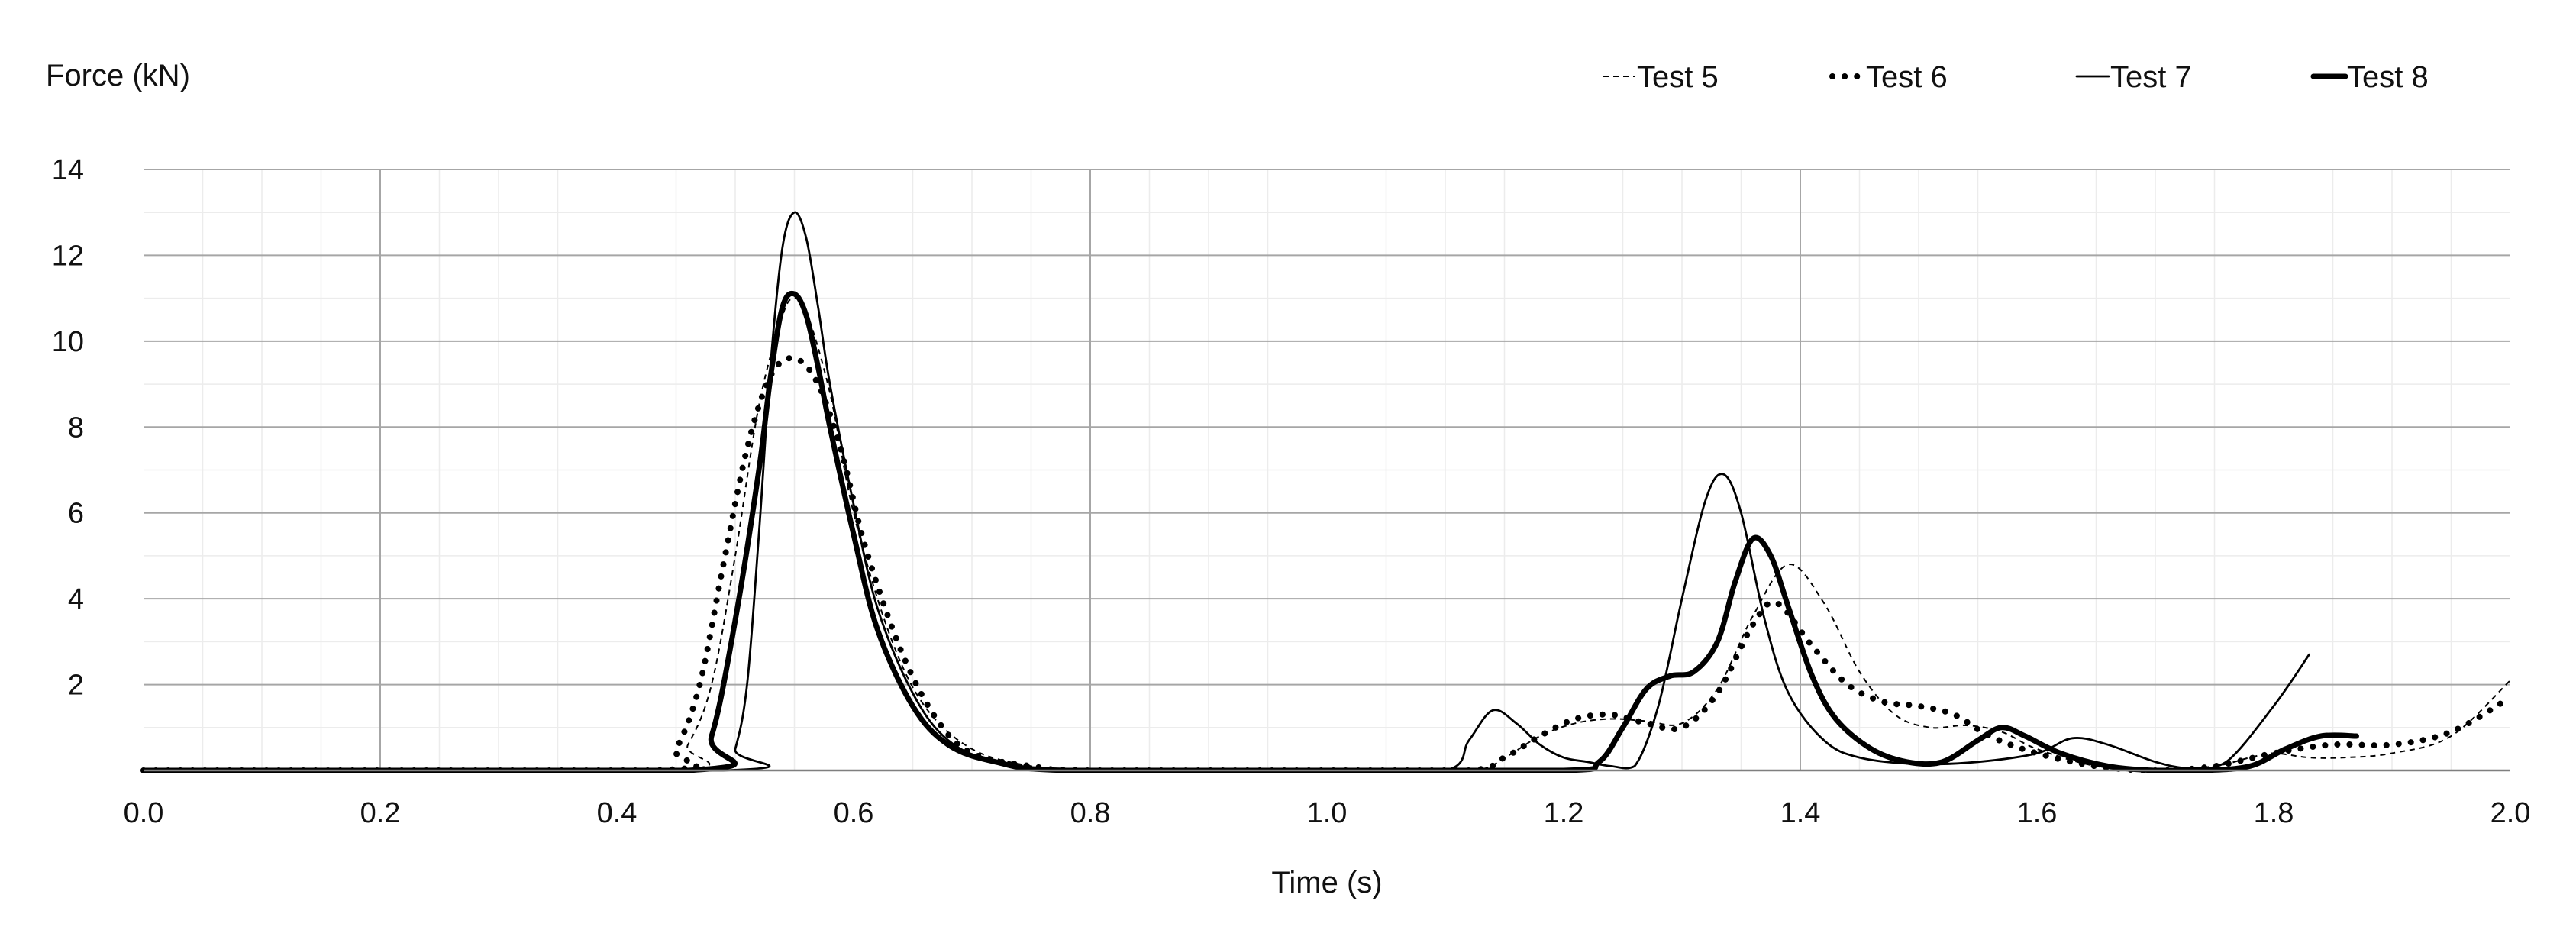 The width and height of the screenshot is (2576, 943). What do you see at coordinates (68, 256) in the screenshot?
I see `y-tick-label: 12` at bounding box center [68, 256].